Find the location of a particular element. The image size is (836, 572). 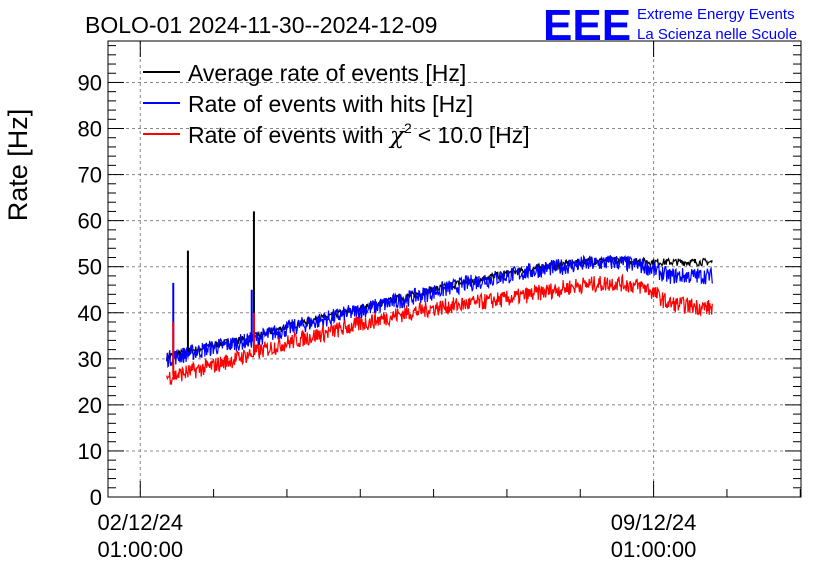

legend-chi-exponent: 2 is located at coordinates (408, 128).